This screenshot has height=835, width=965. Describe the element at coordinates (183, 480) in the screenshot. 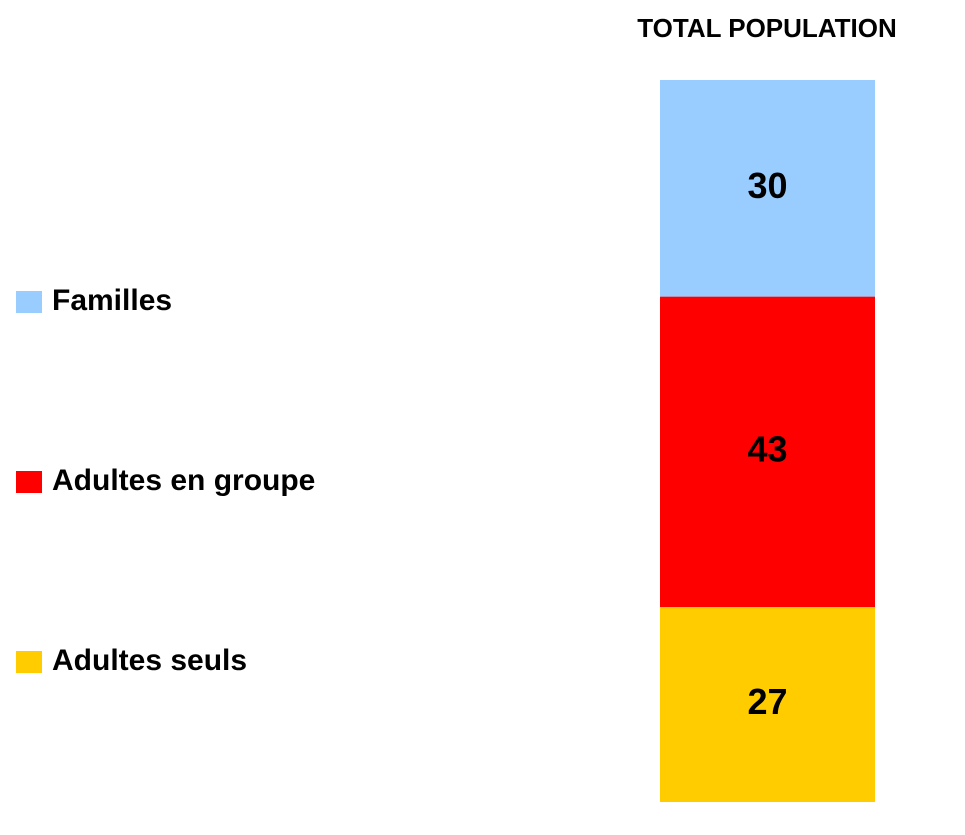

I see `legend-label: Adultes en groupe` at that location.